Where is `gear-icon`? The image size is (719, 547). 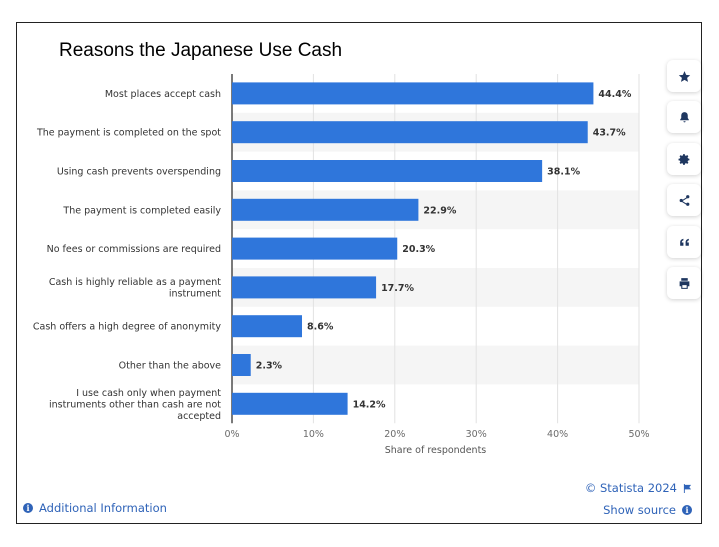
gear-icon is located at coordinates (683, 159).